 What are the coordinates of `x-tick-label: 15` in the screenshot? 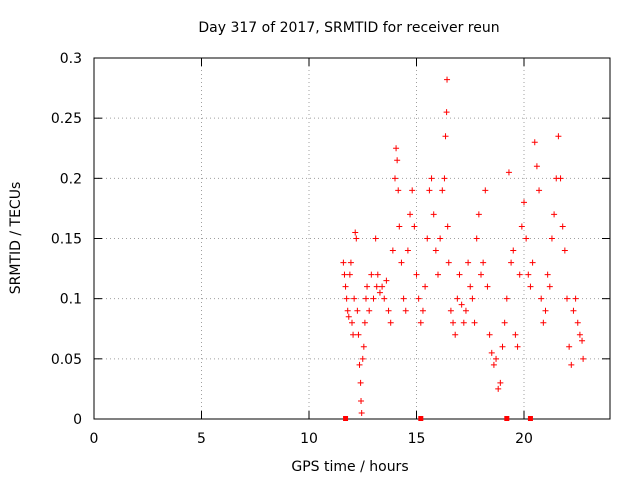 It's located at (417, 439).